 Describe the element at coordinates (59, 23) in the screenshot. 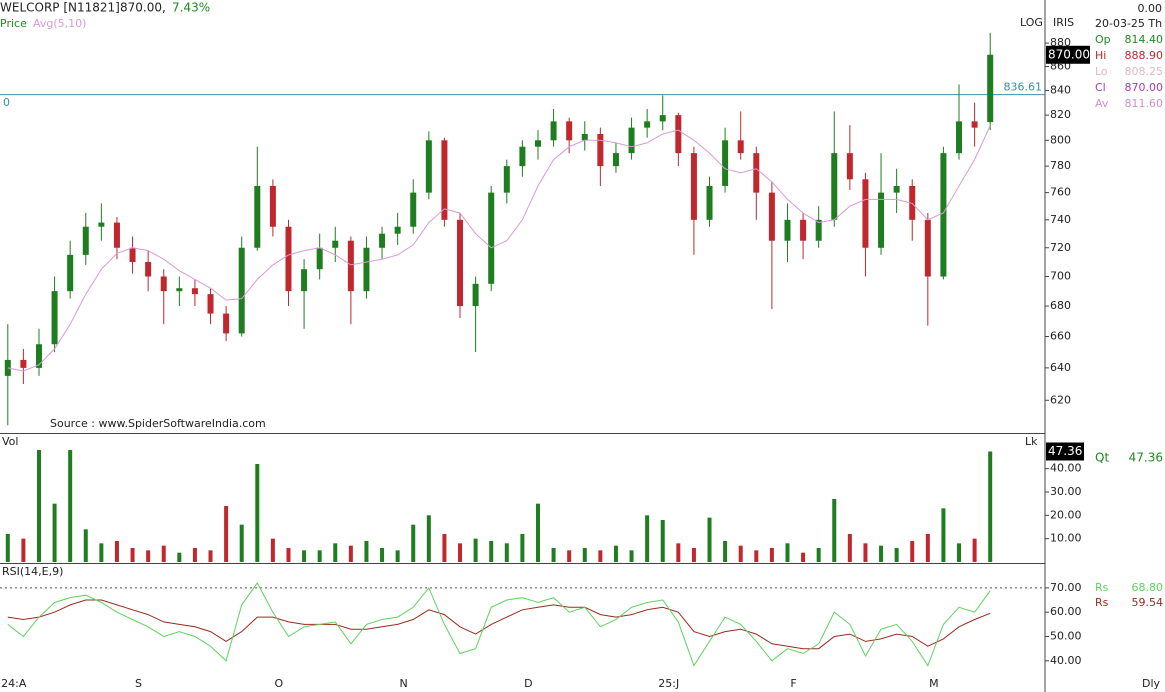

I see `legend-avg: Avg(5,10)` at that location.